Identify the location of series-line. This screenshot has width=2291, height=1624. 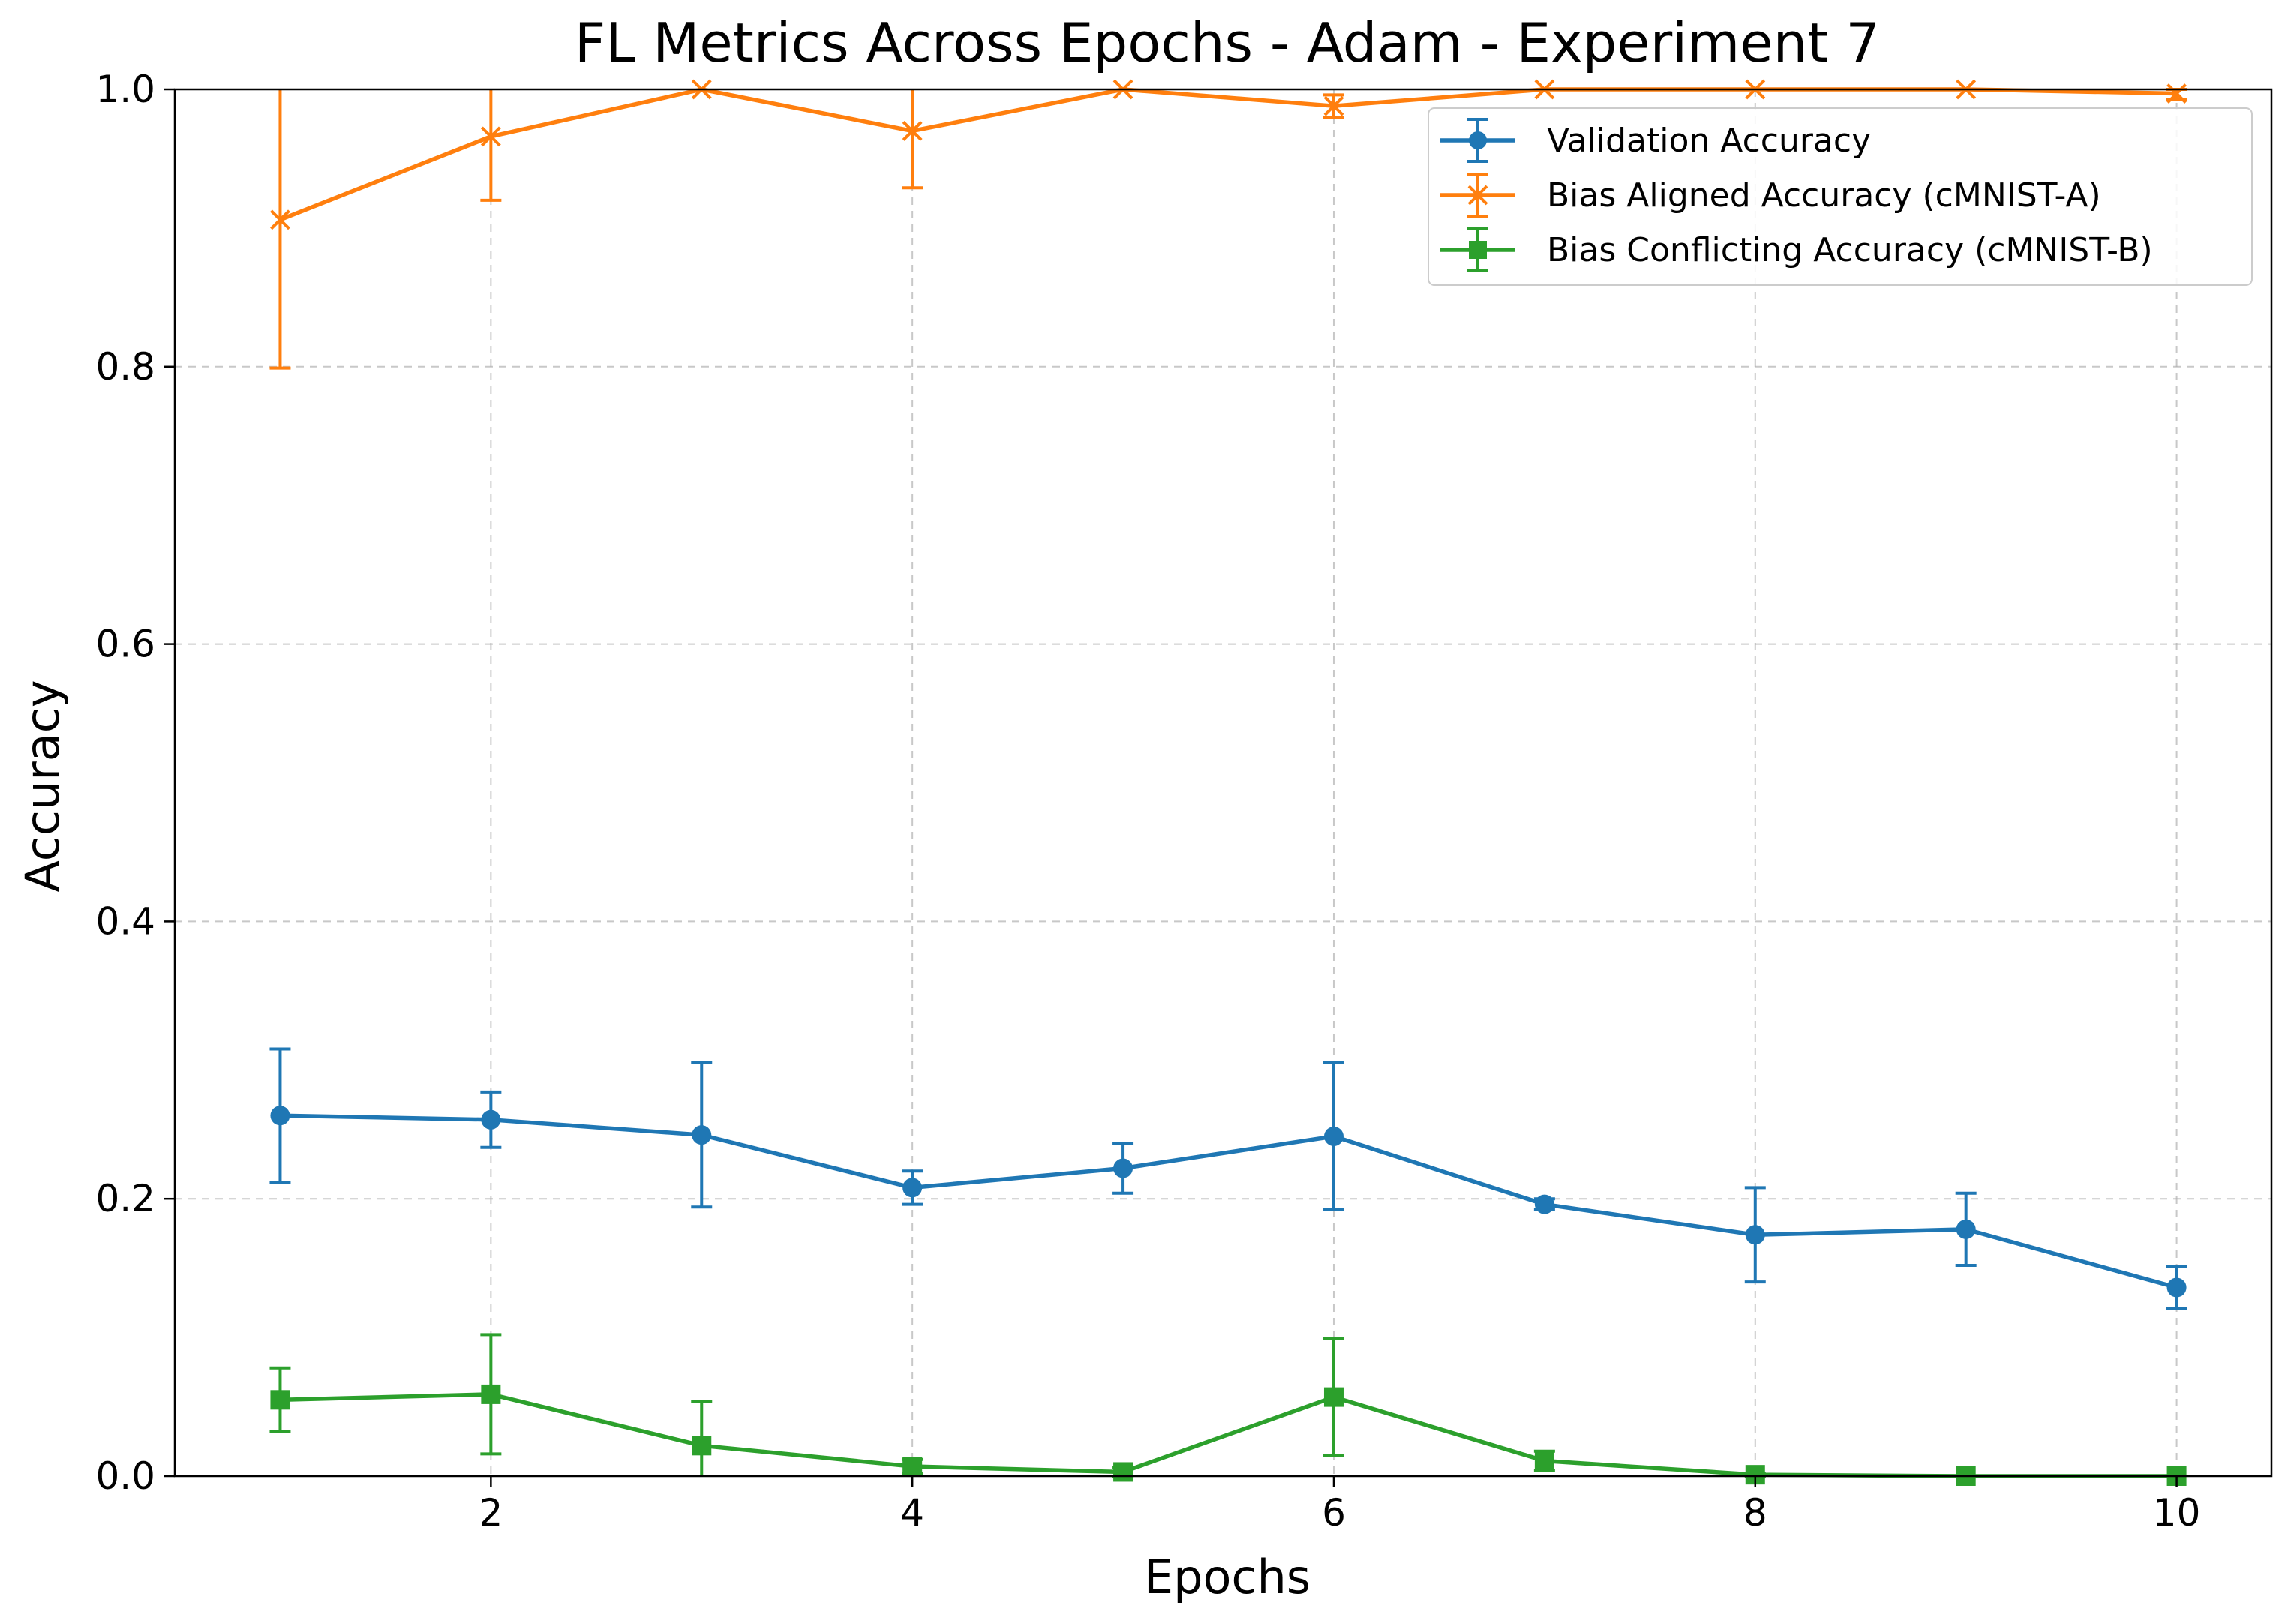
(1229, 1201).